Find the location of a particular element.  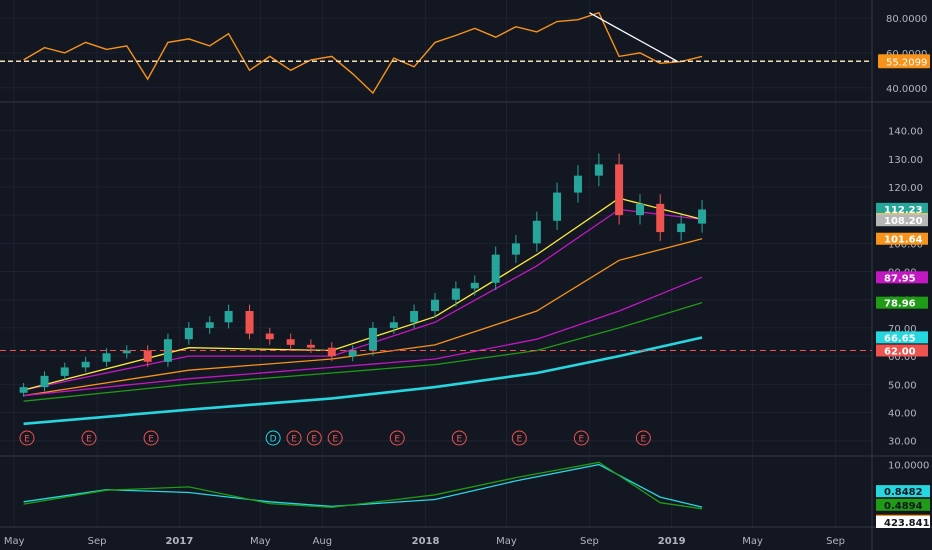

rsi-tick-label: 40.0000 is located at coordinates (906, 89).